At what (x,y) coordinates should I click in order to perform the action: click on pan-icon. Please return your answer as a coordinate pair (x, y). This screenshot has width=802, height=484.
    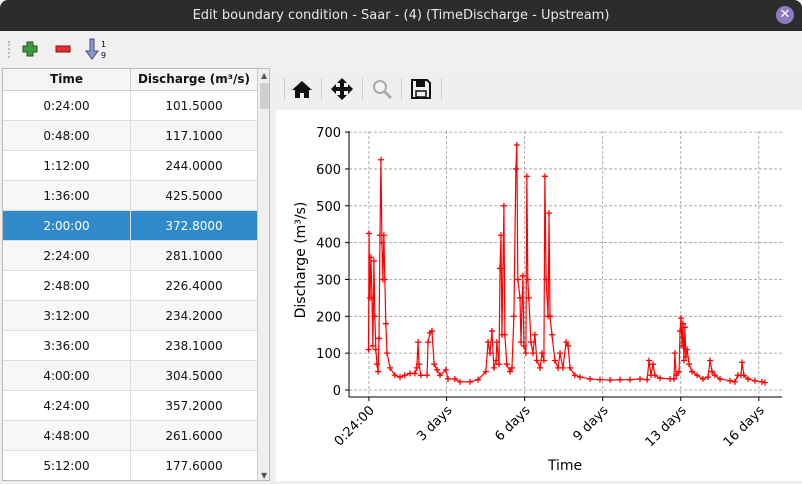
    Looking at the image, I should click on (342, 89).